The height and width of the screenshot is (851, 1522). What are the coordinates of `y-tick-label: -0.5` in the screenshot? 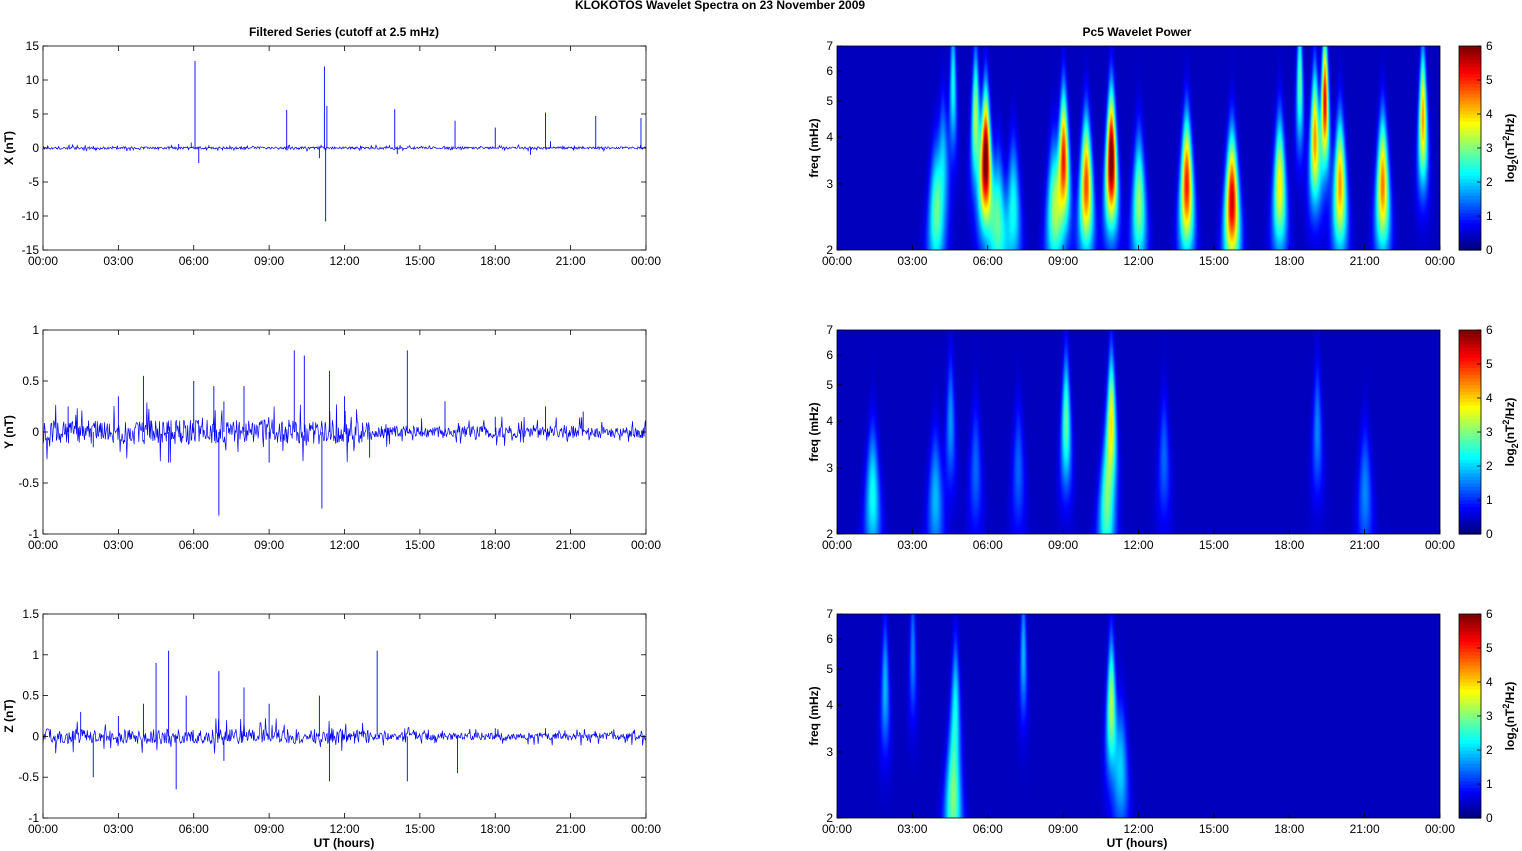 It's located at (28, 777).